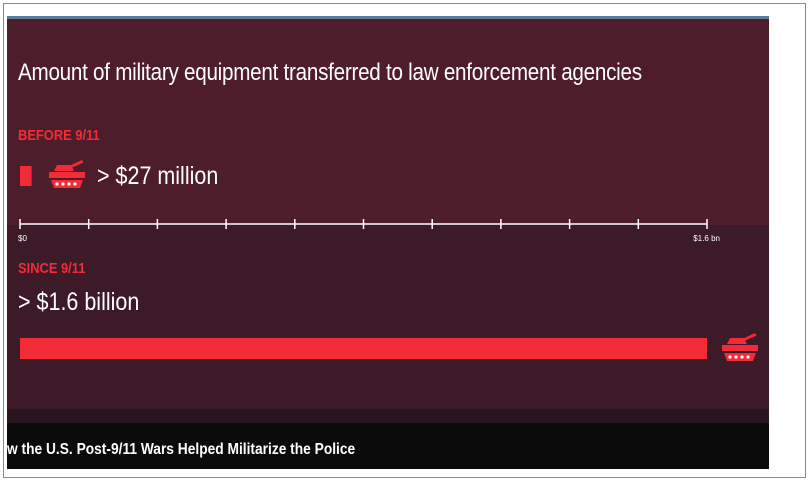  What do you see at coordinates (158, 176) in the screenshot?
I see `value-label-before: > $27 million` at bounding box center [158, 176].